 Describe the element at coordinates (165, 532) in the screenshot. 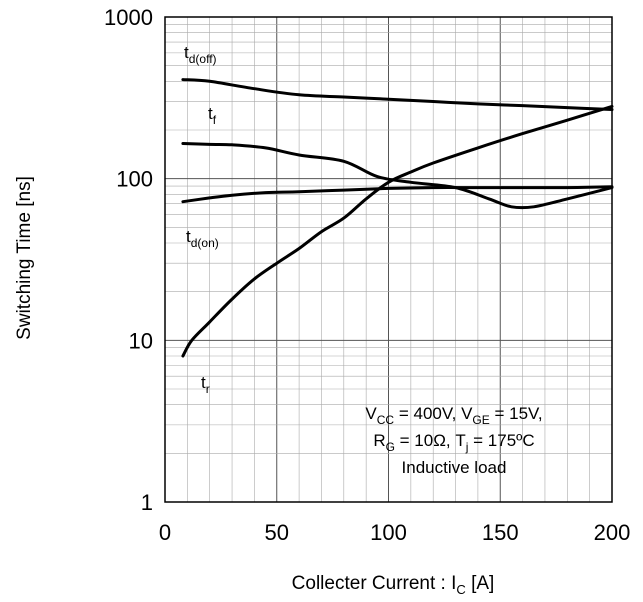

I see `x-tick-label: 0` at that location.